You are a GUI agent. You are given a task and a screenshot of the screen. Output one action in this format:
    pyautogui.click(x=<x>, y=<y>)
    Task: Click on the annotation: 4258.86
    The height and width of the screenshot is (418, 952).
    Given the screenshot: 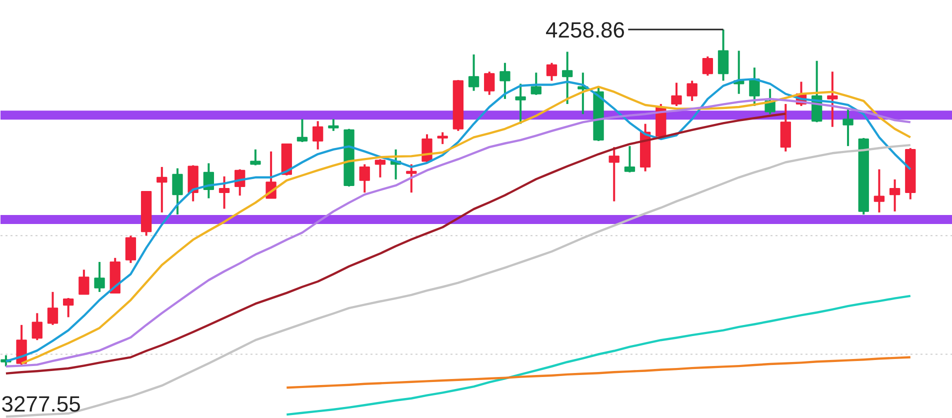 What is the action you would take?
    pyautogui.click(x=586, y=30)
    